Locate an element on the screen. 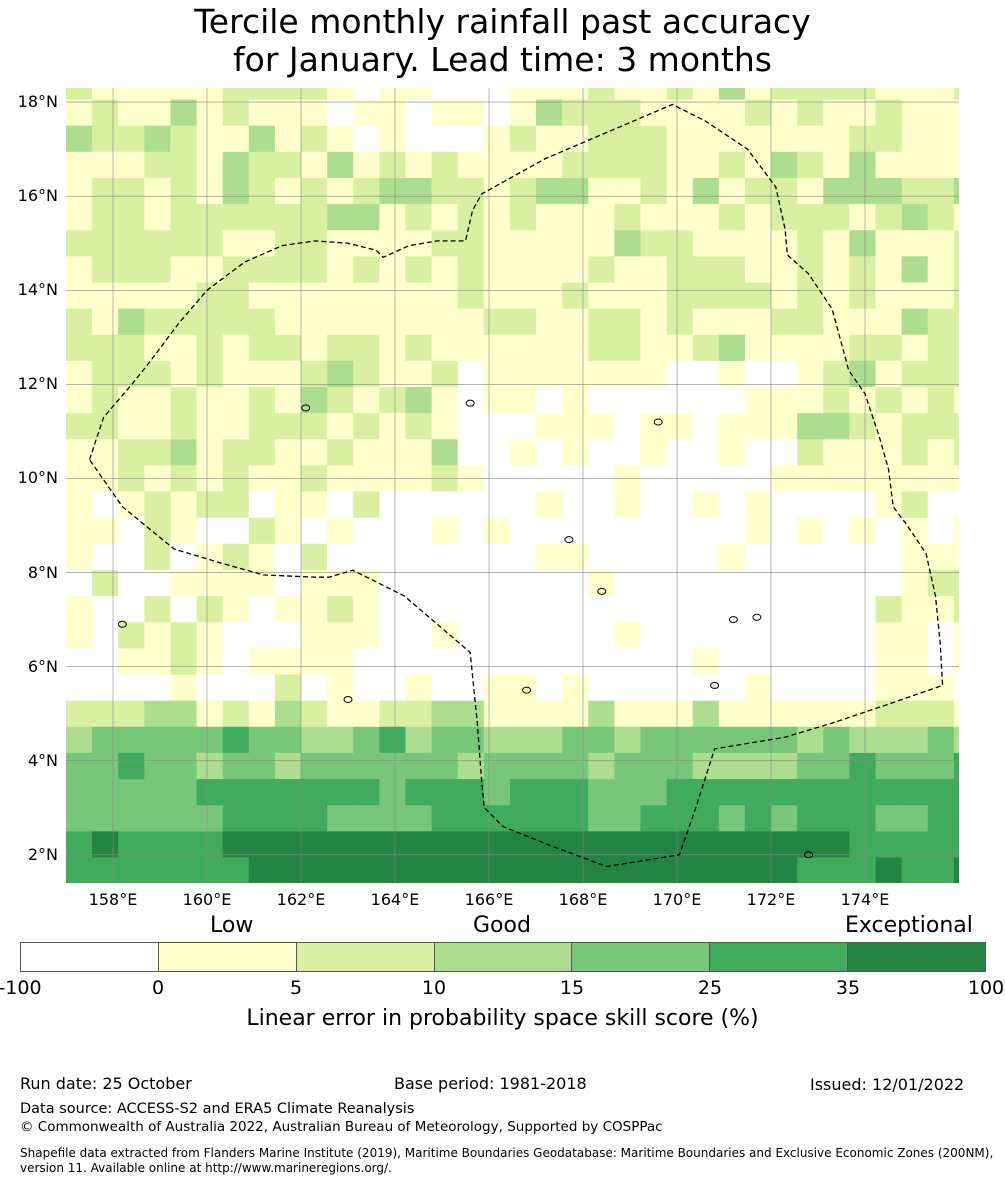 This screenshot has height=1185, width=1005. lat-label-14n: 14°N is located at coordinates (37, 290).